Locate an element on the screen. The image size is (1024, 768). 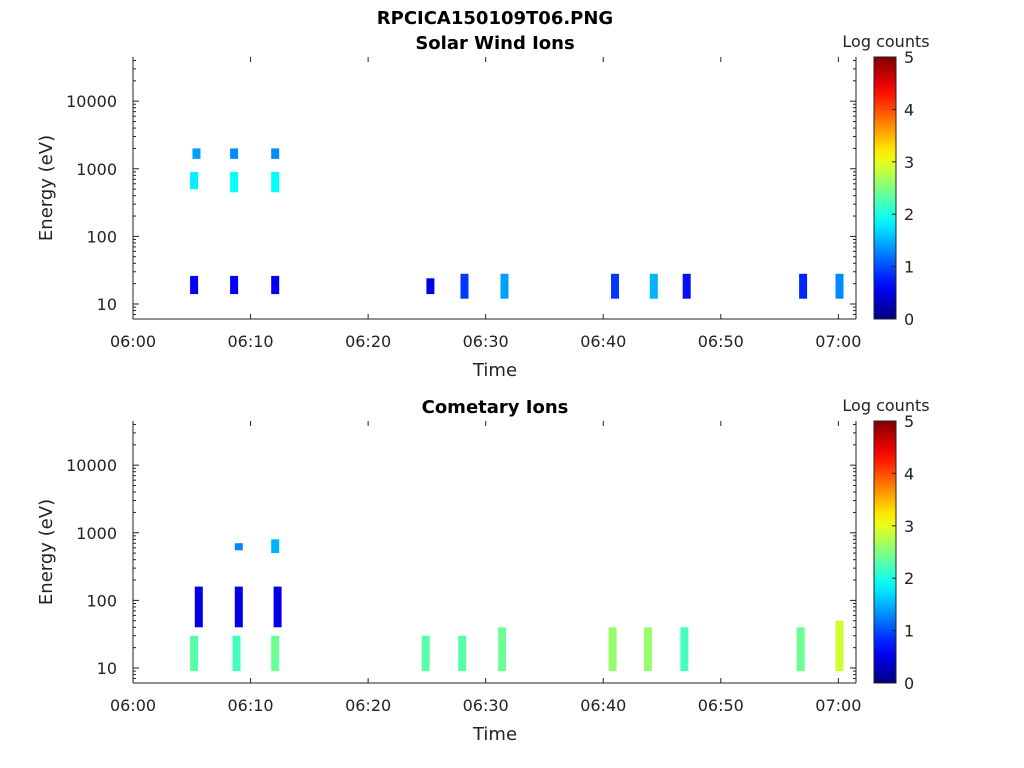
panel-title-solar-wind: Solar Wind Ions is located at coordinates (494, 43).